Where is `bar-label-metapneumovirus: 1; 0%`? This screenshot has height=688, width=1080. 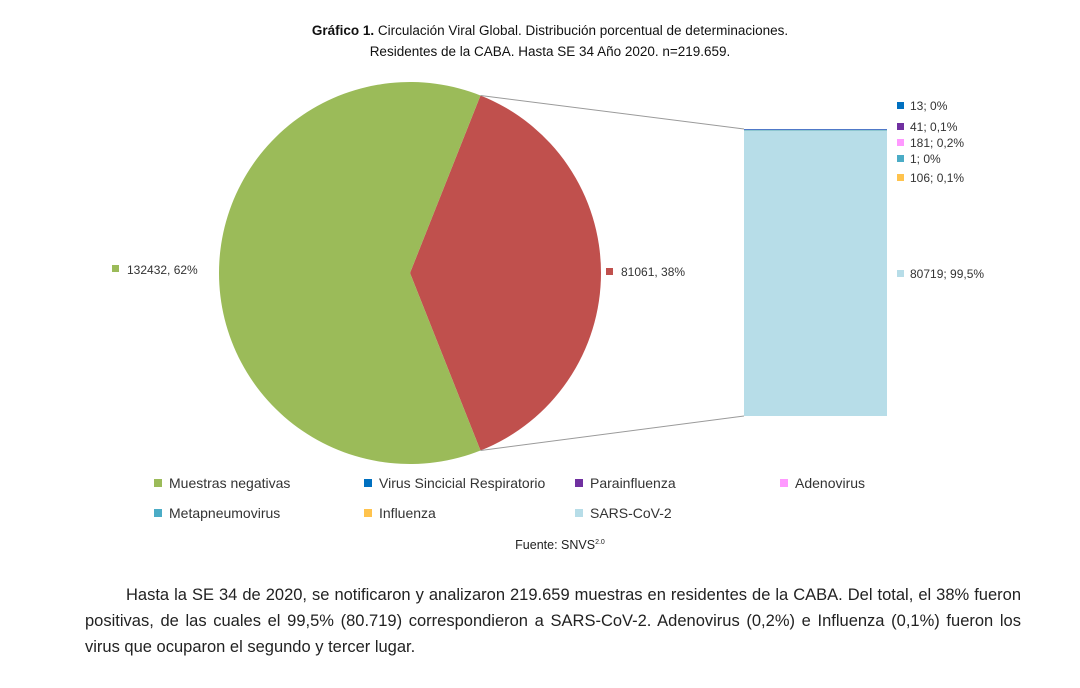 bar-label-metapneumovirus: 1; 0% is located at coordinates (925, 159).